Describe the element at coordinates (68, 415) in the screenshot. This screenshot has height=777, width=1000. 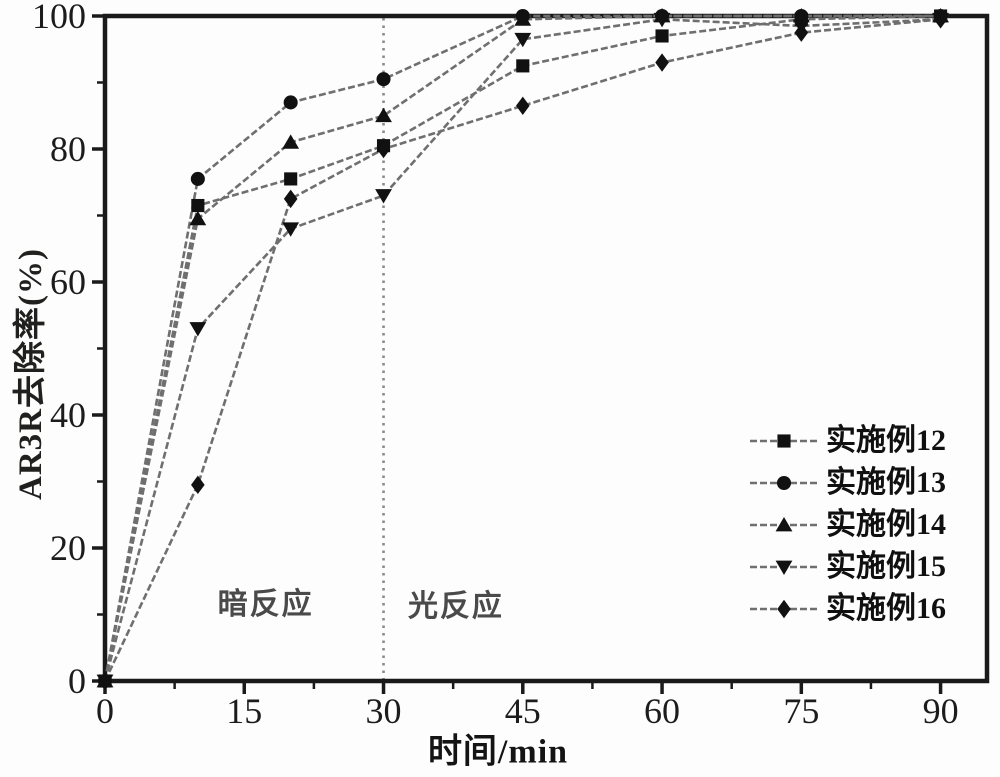
I see `y-tick-label-40: 40` at that location.